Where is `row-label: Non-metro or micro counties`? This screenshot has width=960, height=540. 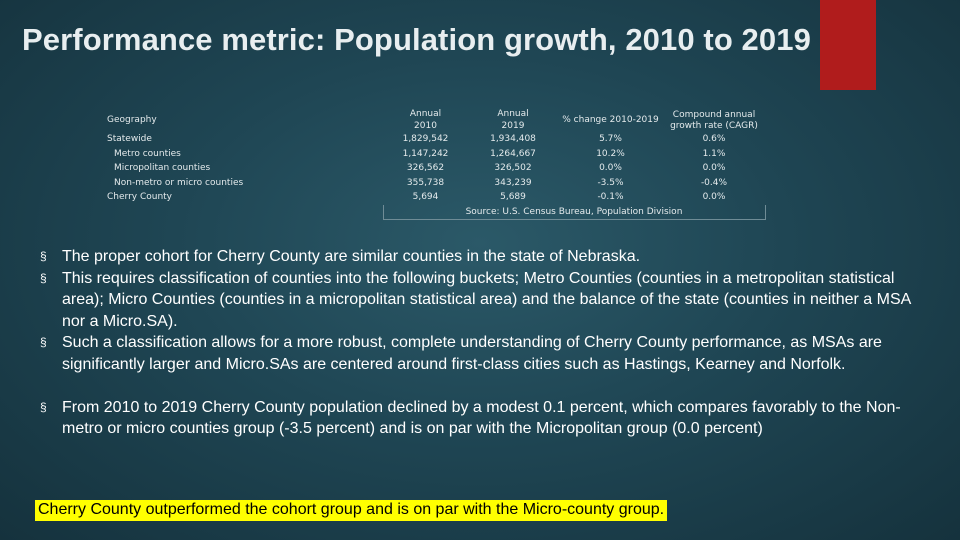
row-label: Non-metro or micro counties is located at coordinates (179, 182).